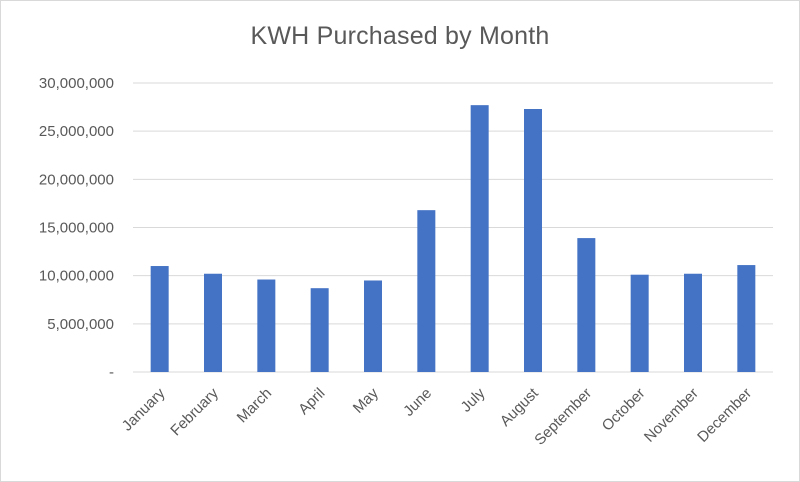 Image resolution: width=800 pixels, height=482 pixels. I want to click on y-tick-label: 25,000,000, so click(76, 131).